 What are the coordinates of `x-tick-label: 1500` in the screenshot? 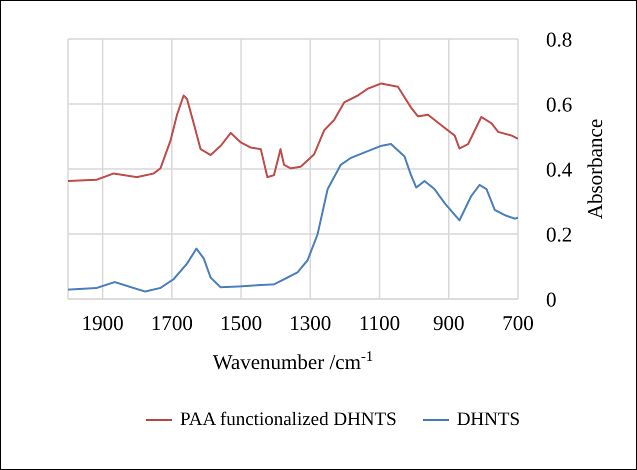 It's located at (241, 322).